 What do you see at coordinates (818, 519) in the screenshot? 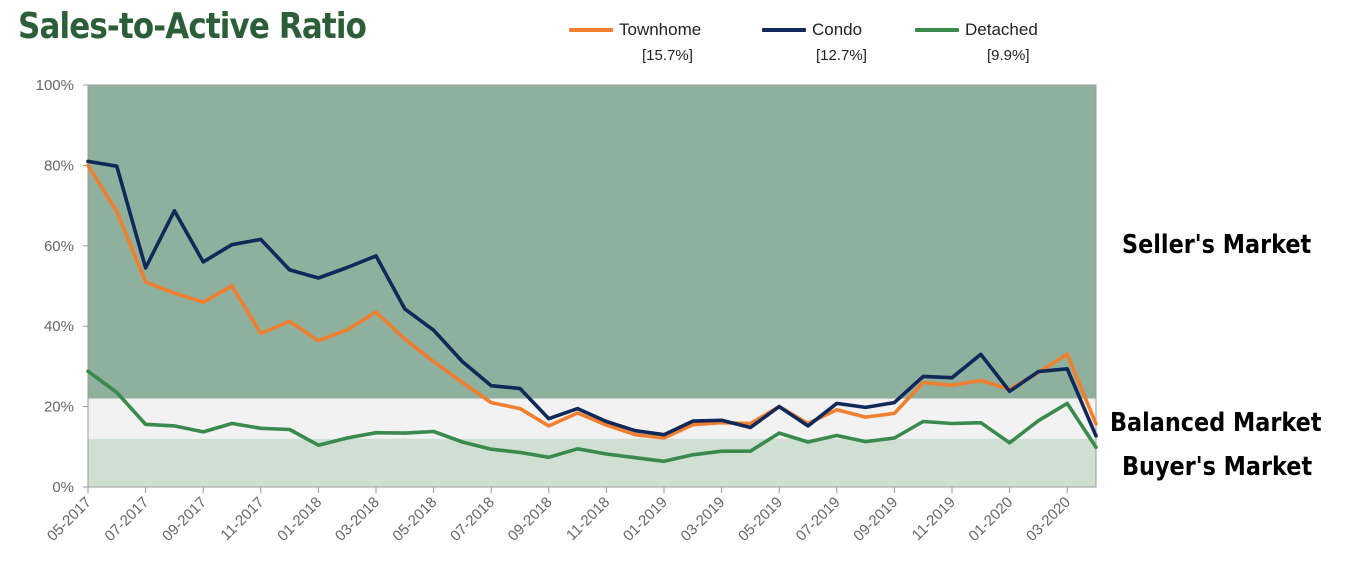
I see `x-tick-label: 07-2019` at bounding box center [818, 519].